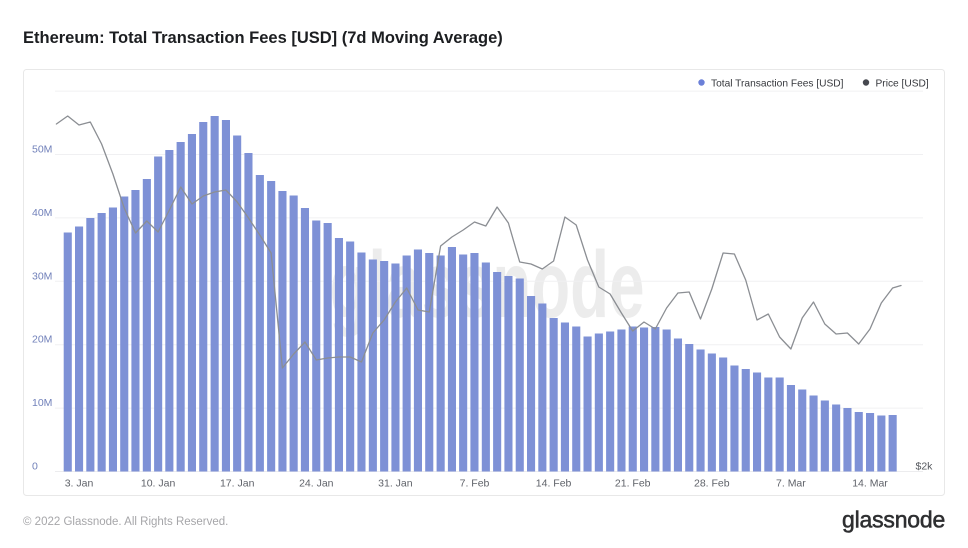  What do you see at coordinates (712, 484) in the screenshot?
I see `svg-text: 28. Feb` at bounding box center [712, 484].